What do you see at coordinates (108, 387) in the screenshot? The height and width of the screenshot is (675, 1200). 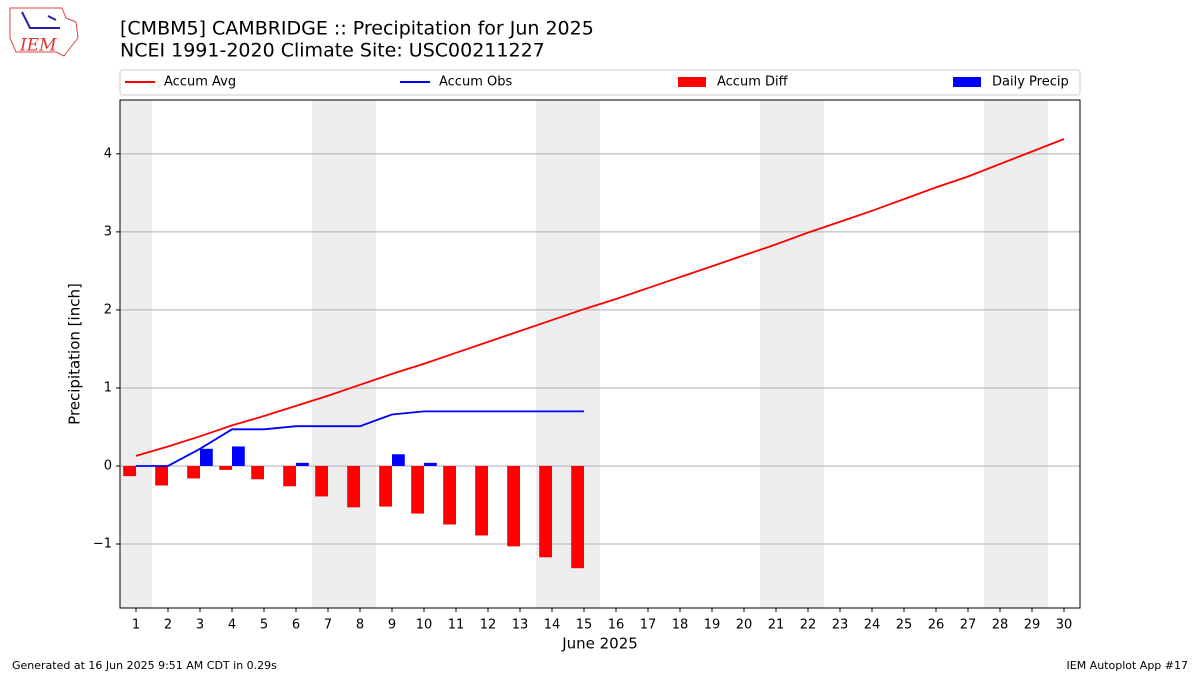 I see `y-tick-label: 1` at bounding box center [108, 387].